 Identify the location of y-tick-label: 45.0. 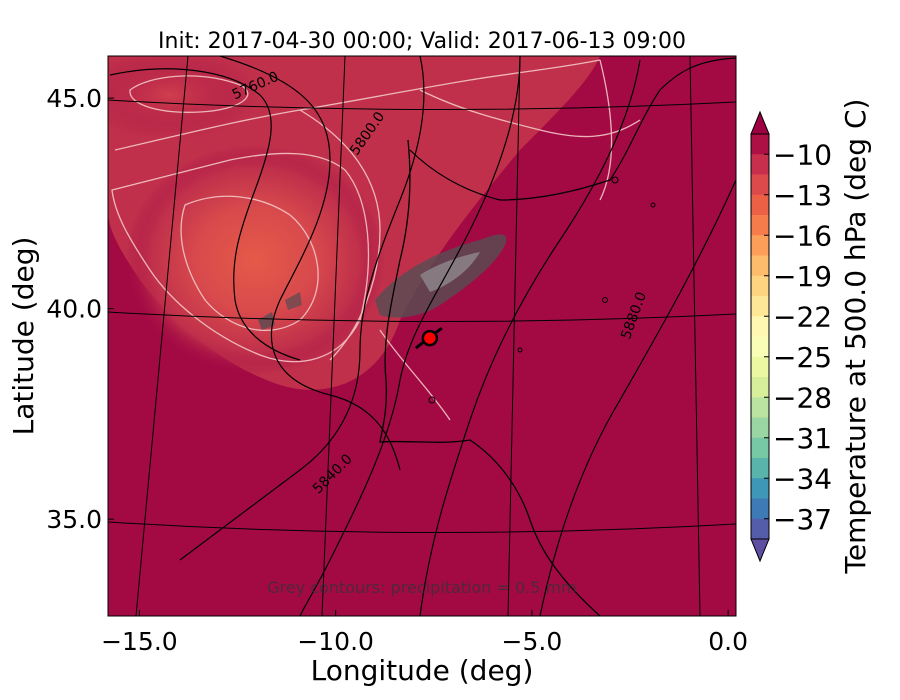
(74, 98).